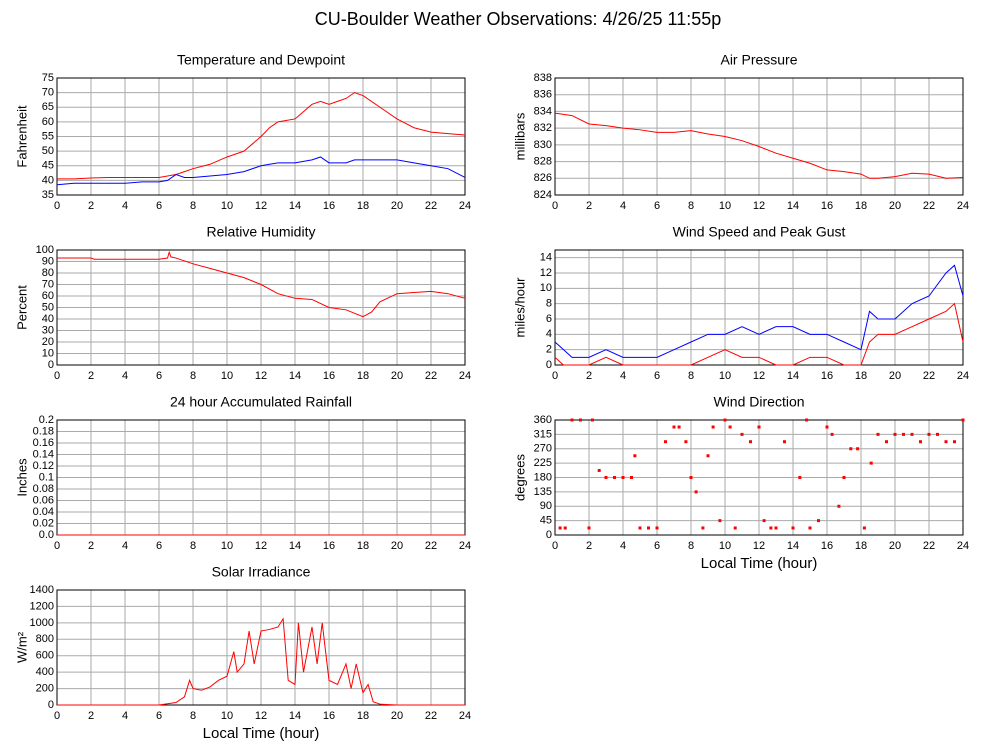 Image resolution: width=1000 pixels, height=745 pixels. Describe the element at coordinates (45, 688) in the screenshot. I see `y-tick-label: 200` at that location.